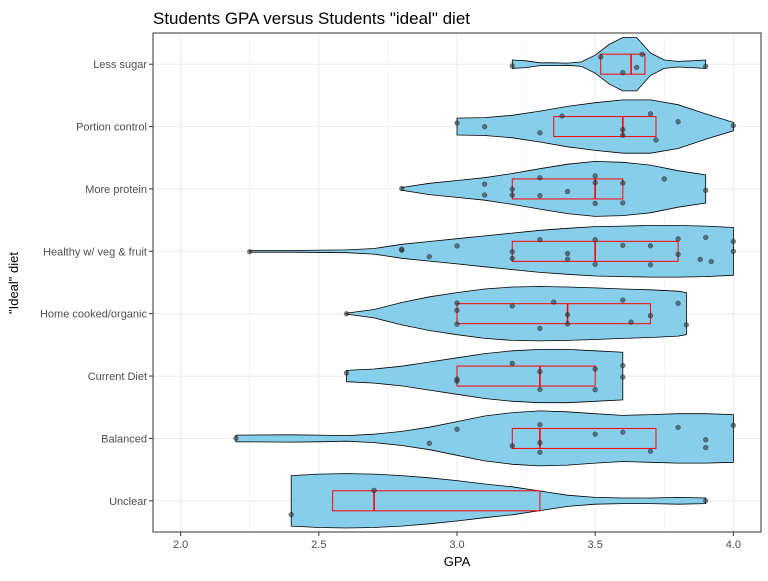  I want to click on x-tick-label: 2.0, so click(180, 545).